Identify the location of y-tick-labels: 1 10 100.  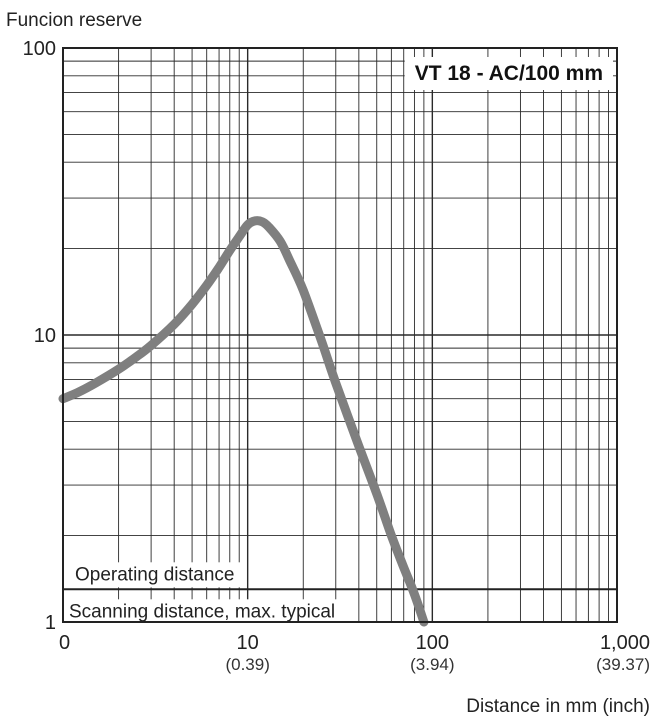
(39, 336).